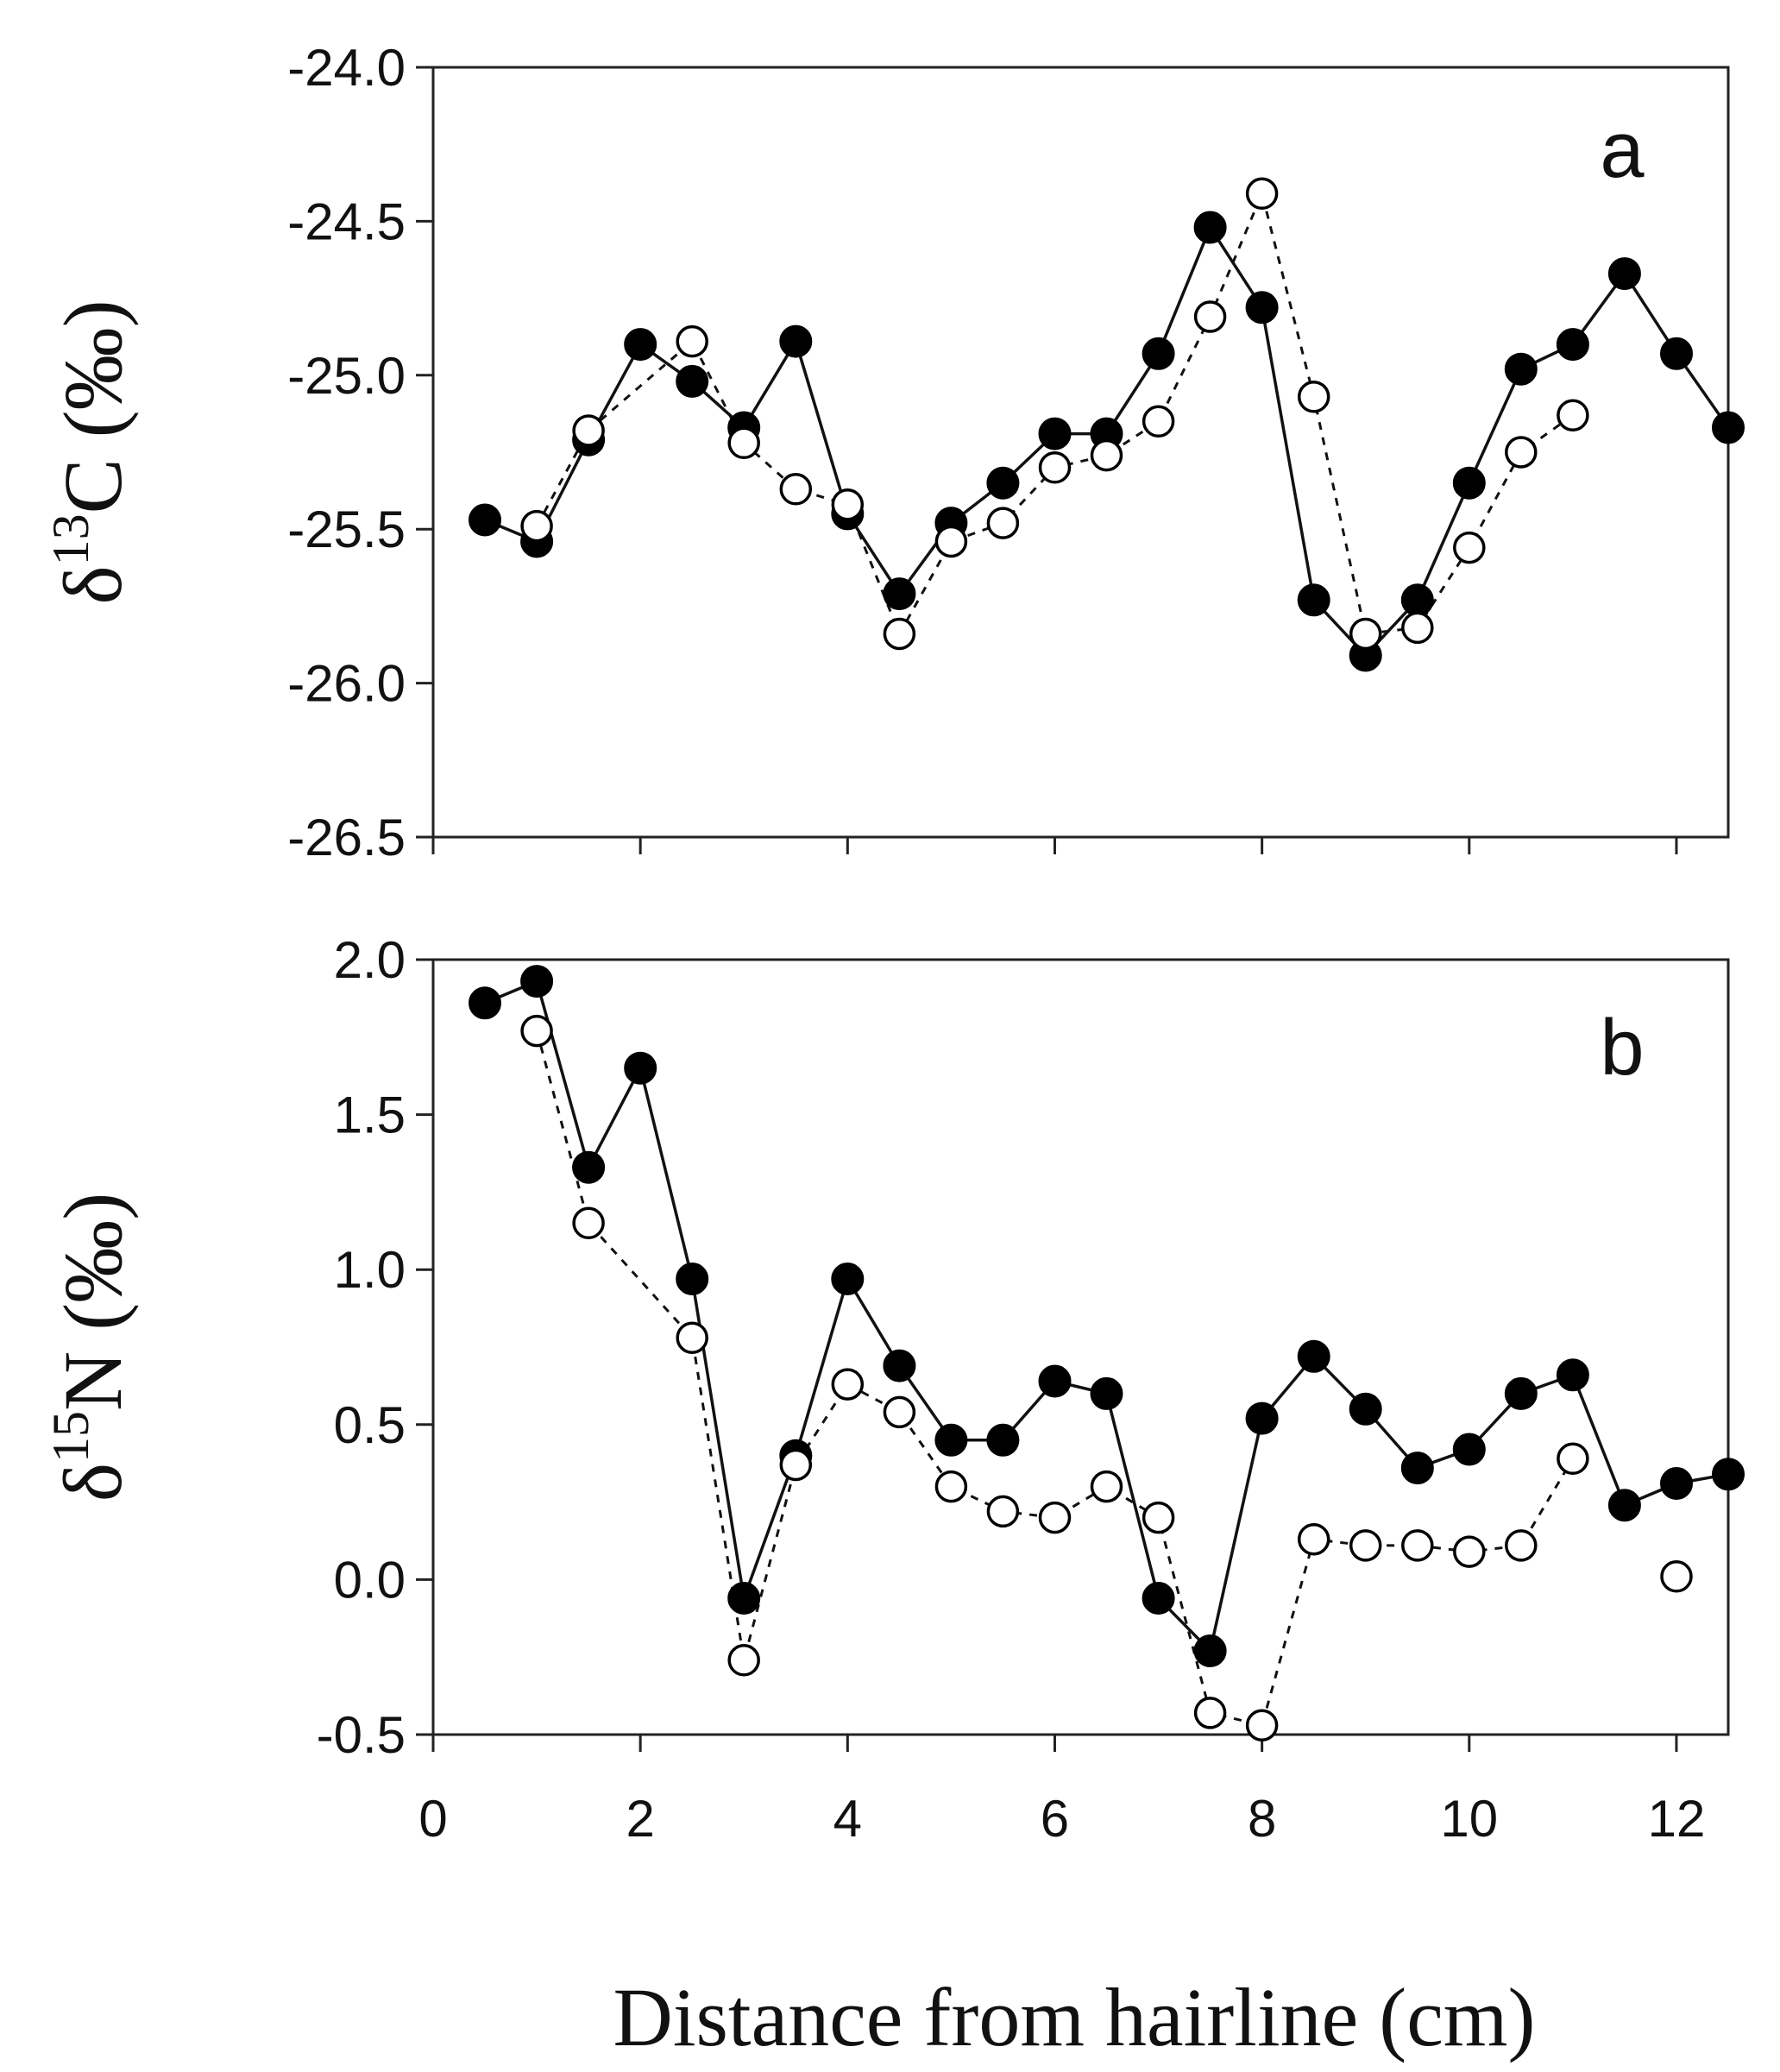 This screenshot has width=1780, height=2072. I want to click on y-axis-title: δ13C (‰), so click(90, 451).